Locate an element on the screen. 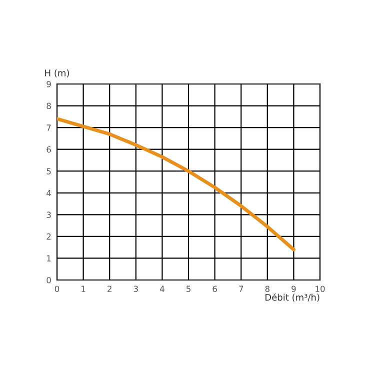 This screenshot has height=370, width=370. y-tick-label: 9 is located at coordinates (48, 84).